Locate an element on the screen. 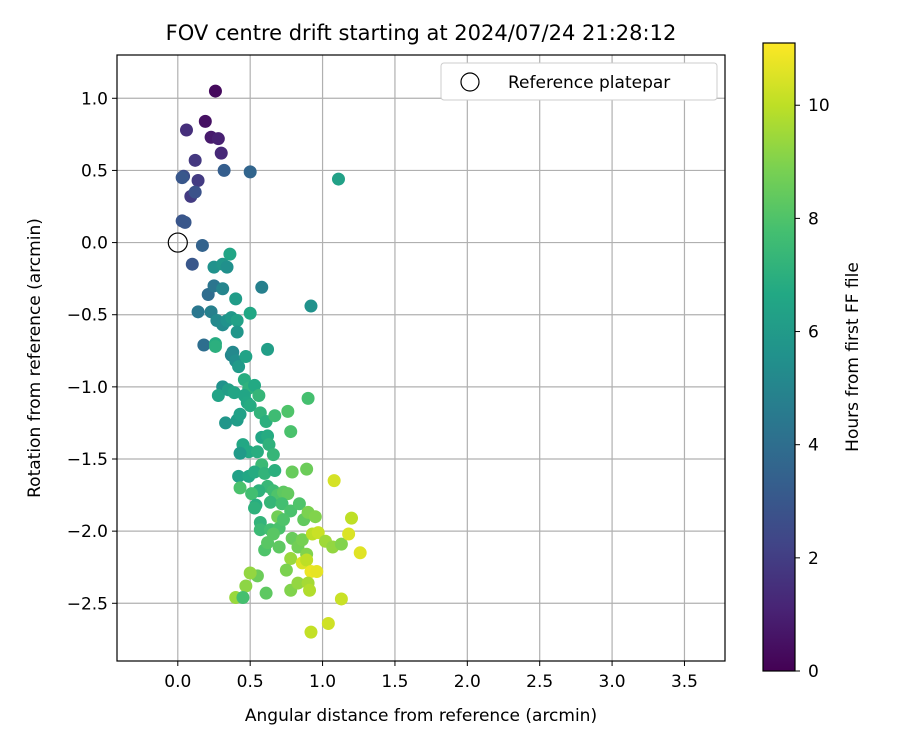 Image resolution: width=900 pixels, height=750 pixels. x-tick-label: 3.0 is located at coordinates (612, 682).